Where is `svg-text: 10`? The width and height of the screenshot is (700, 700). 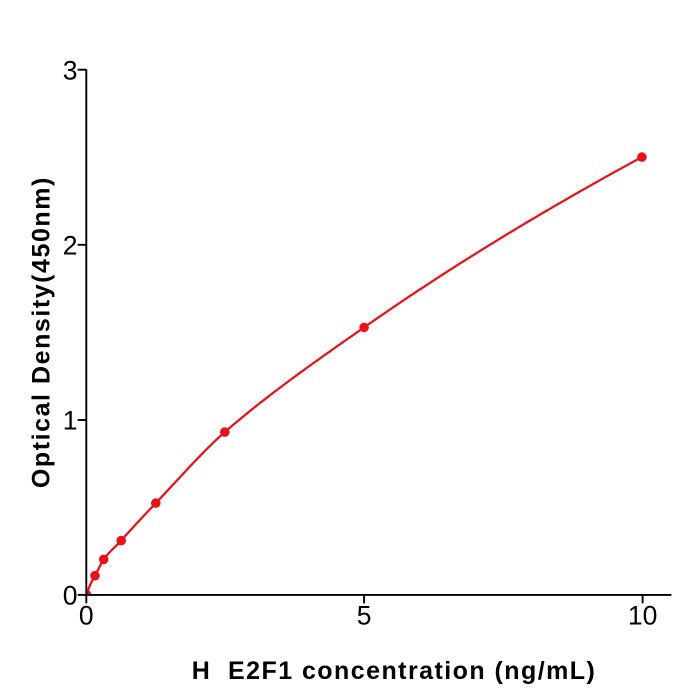 svg-text: 10 is located at coordinates (642, 616).